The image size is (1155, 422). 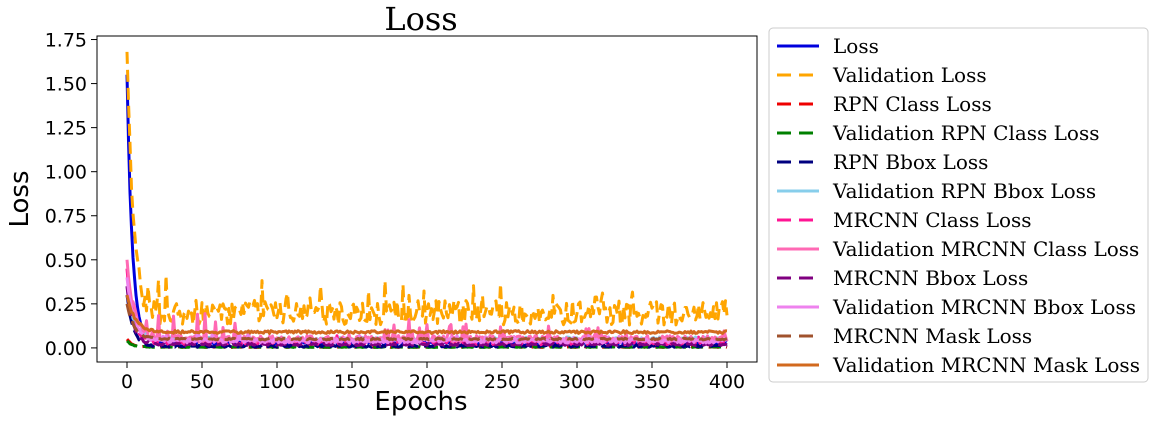 What do you see at coordinates (912, 104) in the screenshot?
I see `legend-entry: RPN Class Loss` at bounding box center [912, 104].